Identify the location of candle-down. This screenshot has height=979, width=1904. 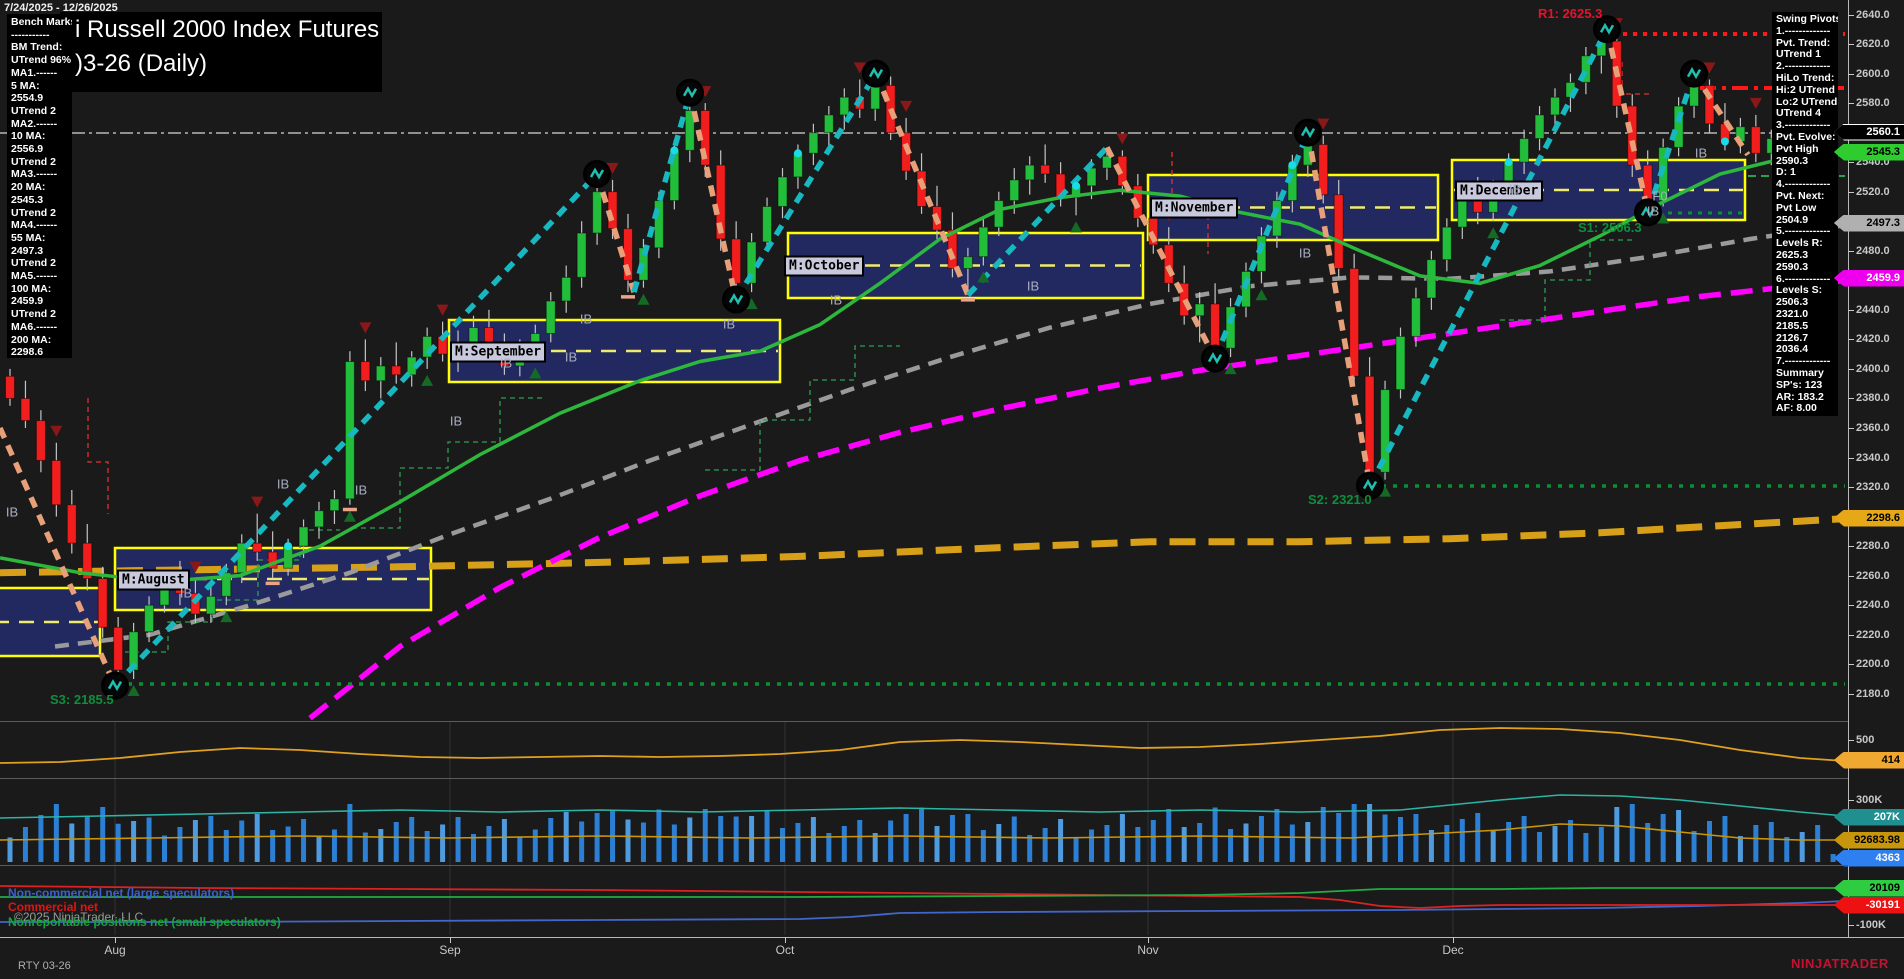
(952, 249).